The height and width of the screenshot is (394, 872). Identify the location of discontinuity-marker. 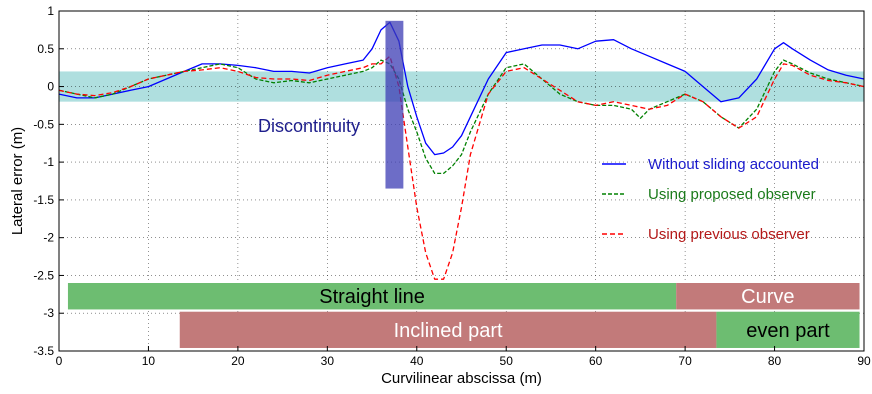
(394, 104).